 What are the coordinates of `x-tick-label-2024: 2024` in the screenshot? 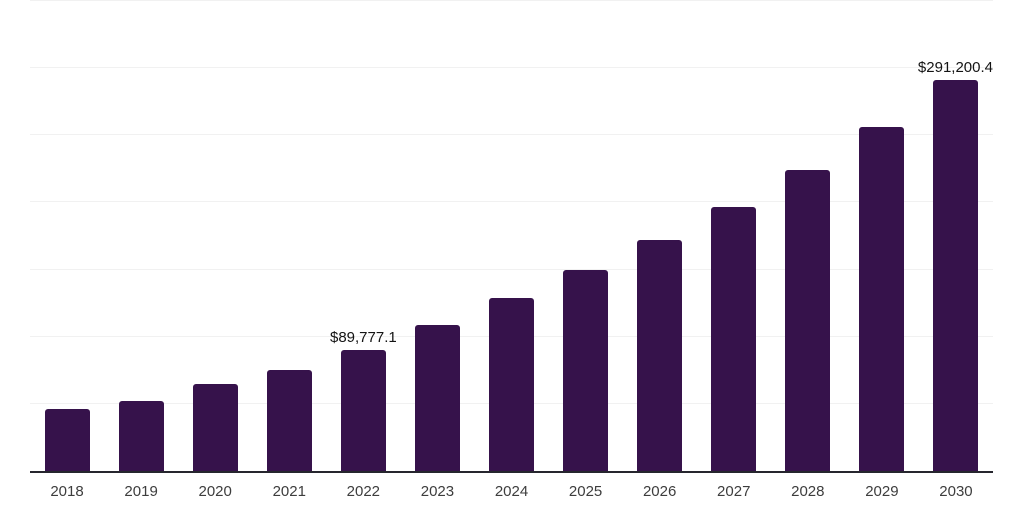 It's located at (511, 491).